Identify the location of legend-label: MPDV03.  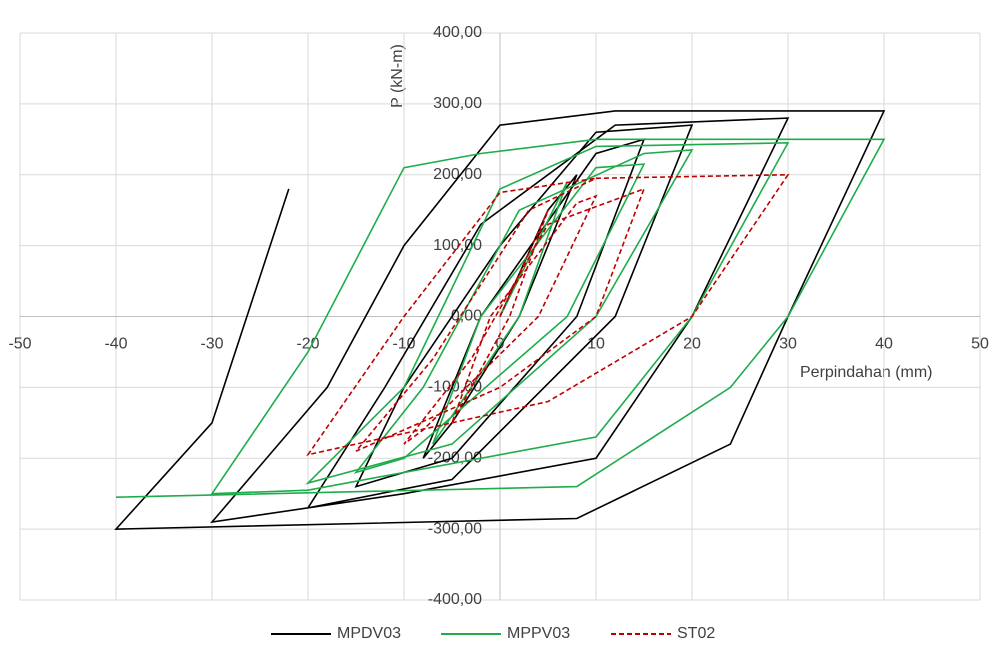
(369, 633).